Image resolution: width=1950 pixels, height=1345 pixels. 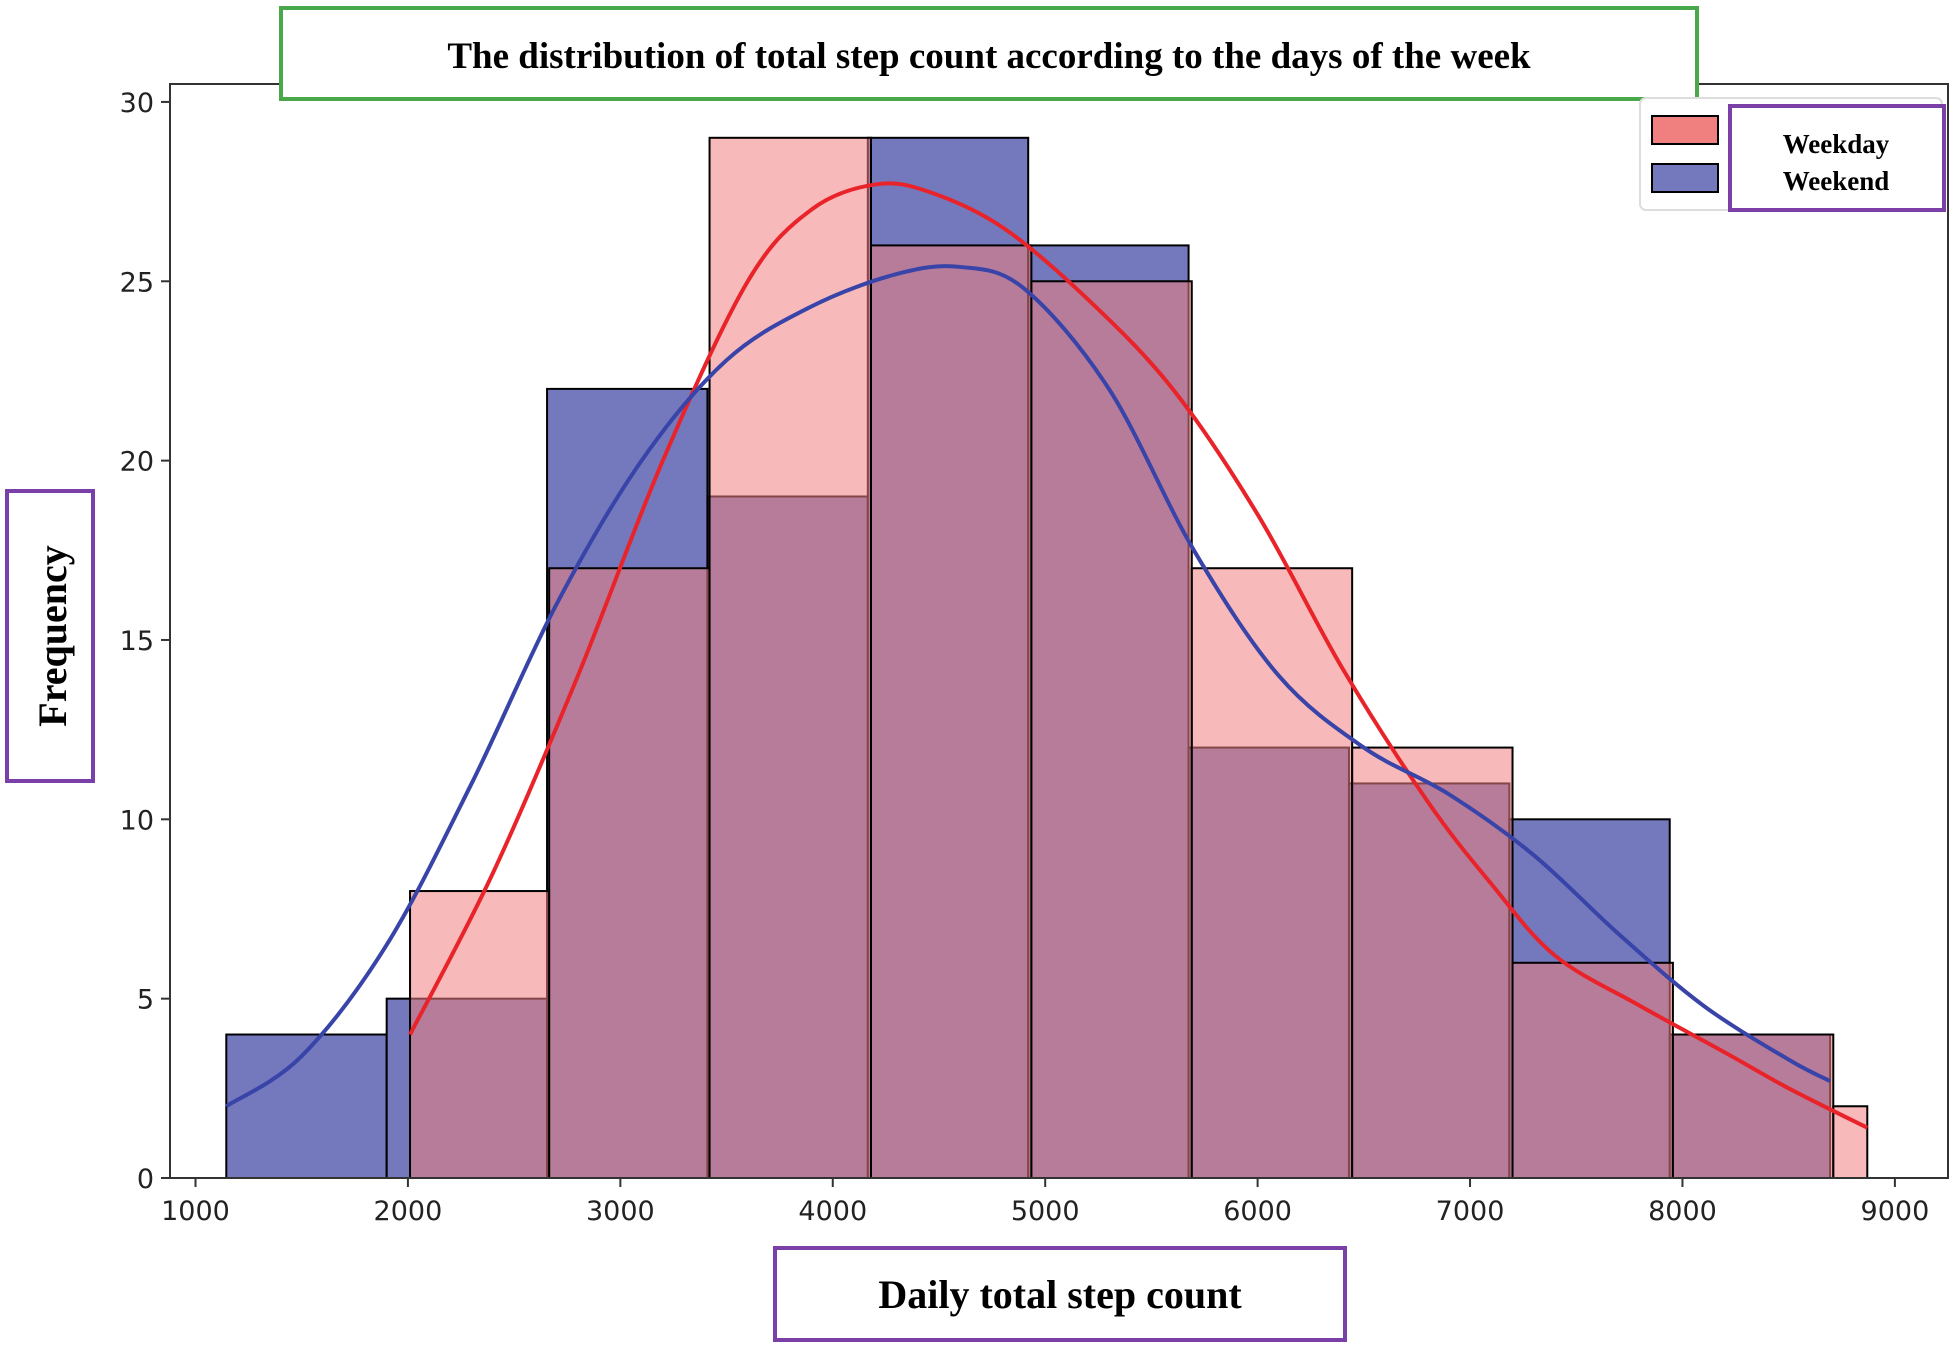 What do you see at coordinates (137, 641) in the screenshot?
I see `y-tick-label: 15` at bounding box center [137, 641].